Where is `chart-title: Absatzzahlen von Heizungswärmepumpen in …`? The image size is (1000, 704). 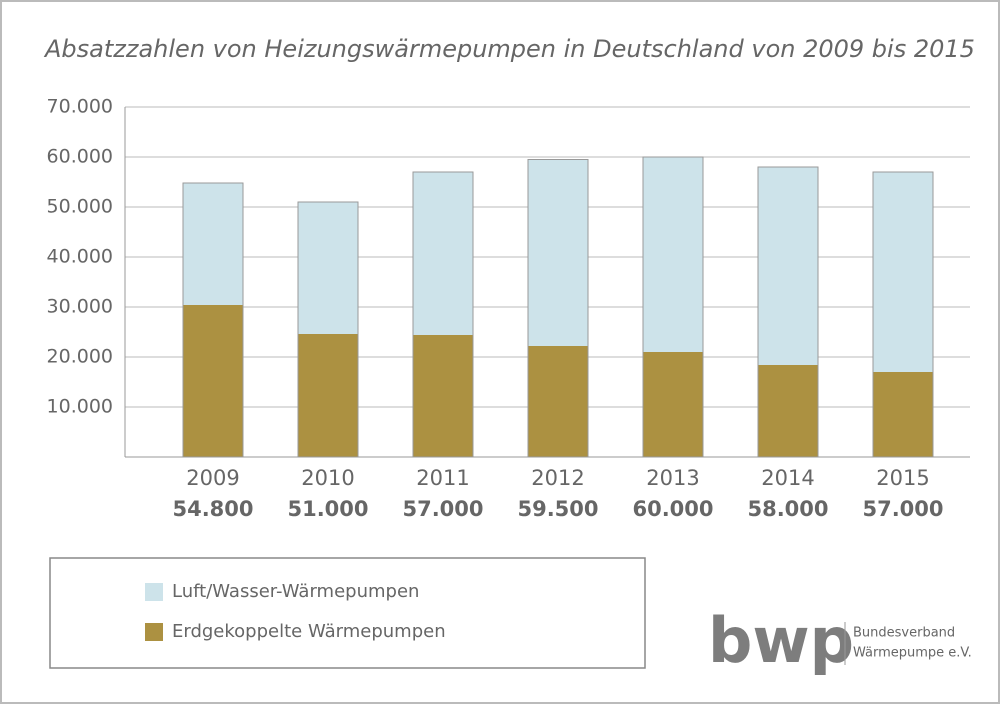 chart-title: Absatzzahlen von Heizungswärmepumpen in … is located at coordinates (509, 49).